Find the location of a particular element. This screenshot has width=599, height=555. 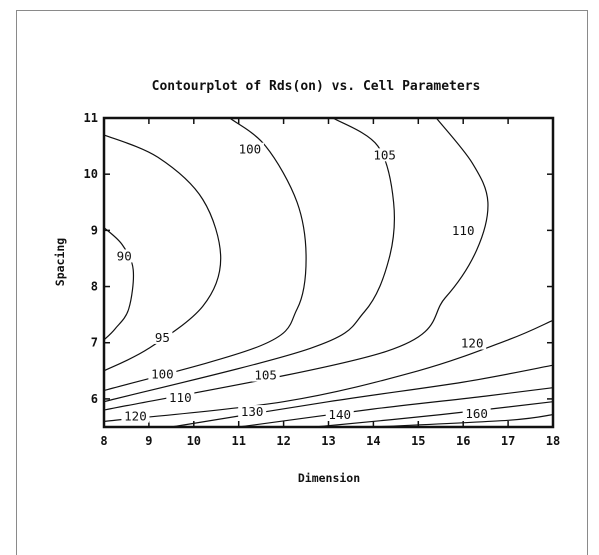

x-tick-label: 13 is located at coordinates (328, 441).